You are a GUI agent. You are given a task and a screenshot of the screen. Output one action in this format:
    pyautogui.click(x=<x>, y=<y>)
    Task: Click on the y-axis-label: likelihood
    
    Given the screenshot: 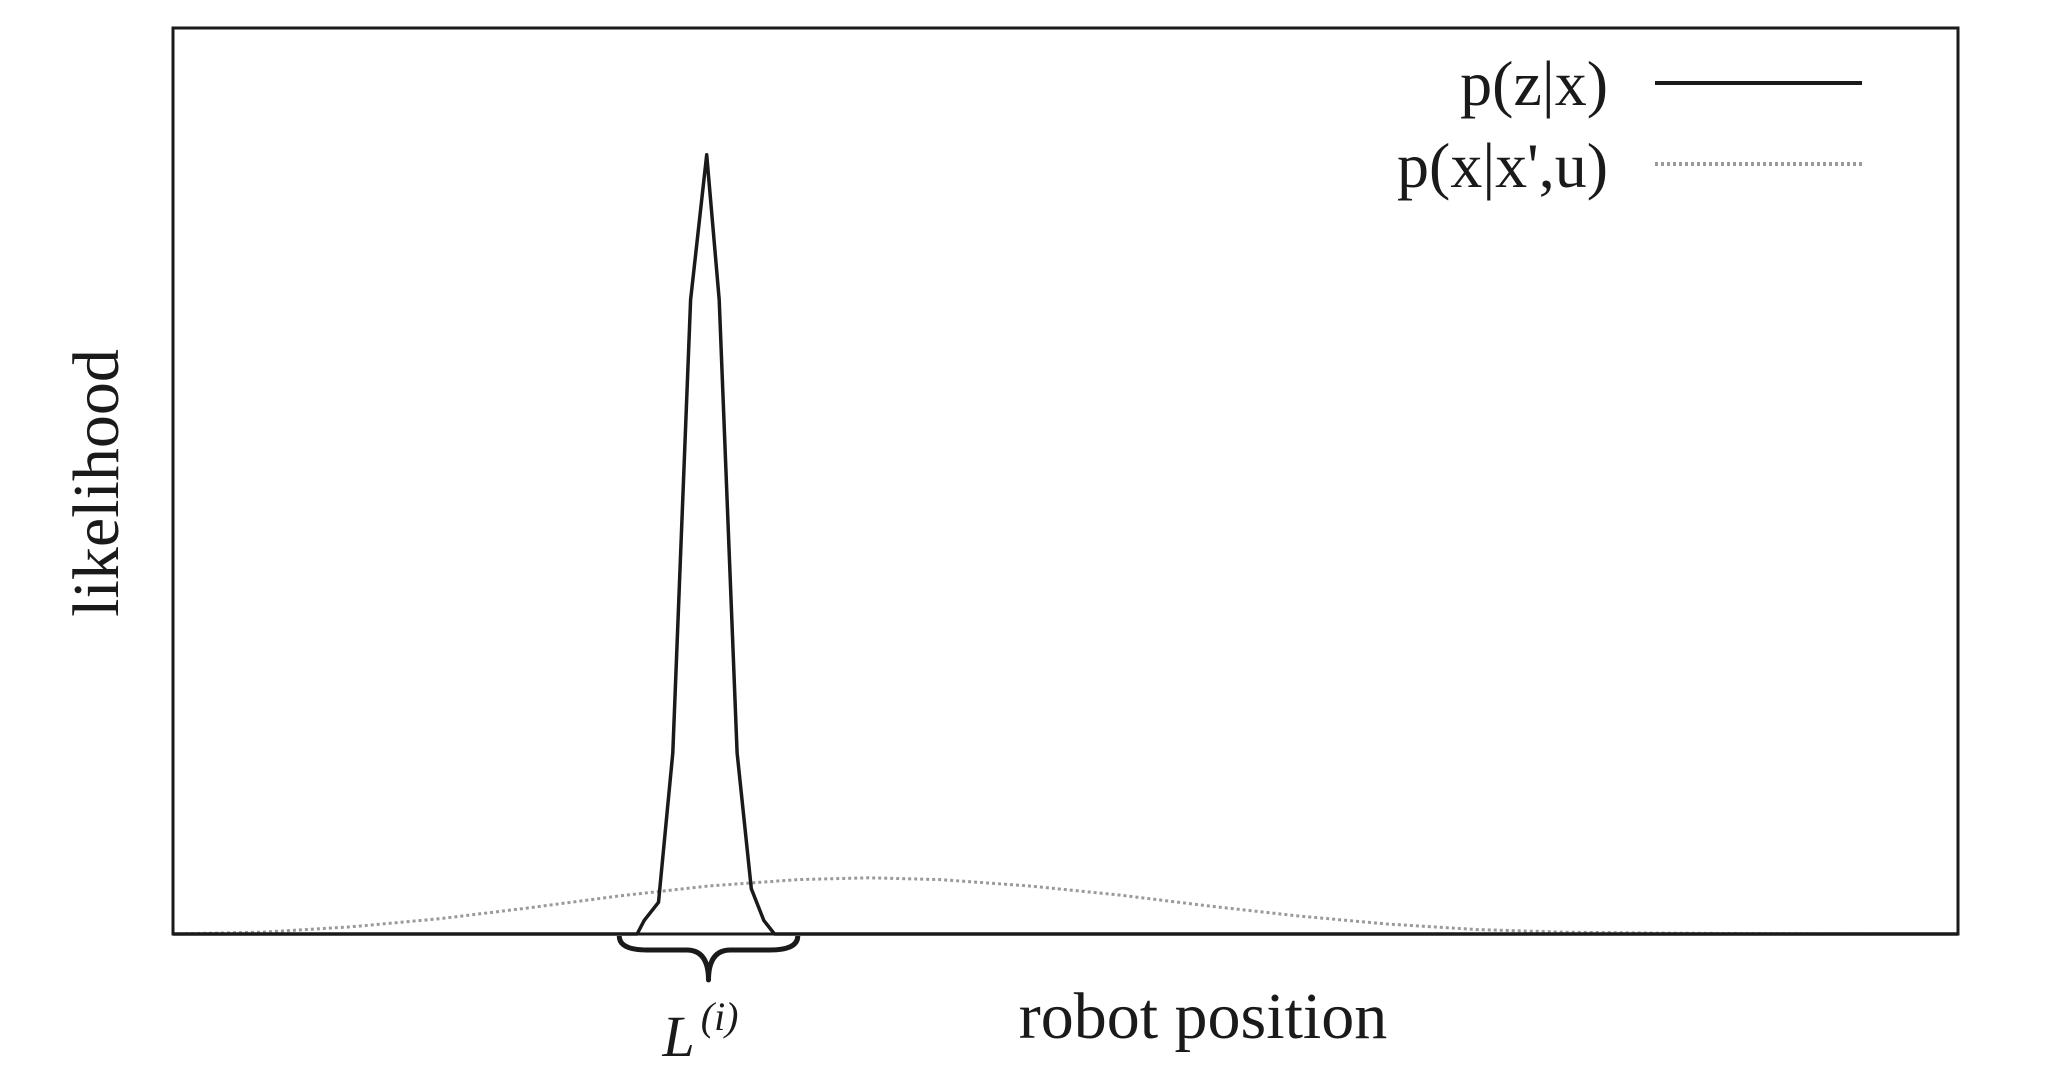 What is the action you would take?
    pyautogui.click(x=96, y=483)
    